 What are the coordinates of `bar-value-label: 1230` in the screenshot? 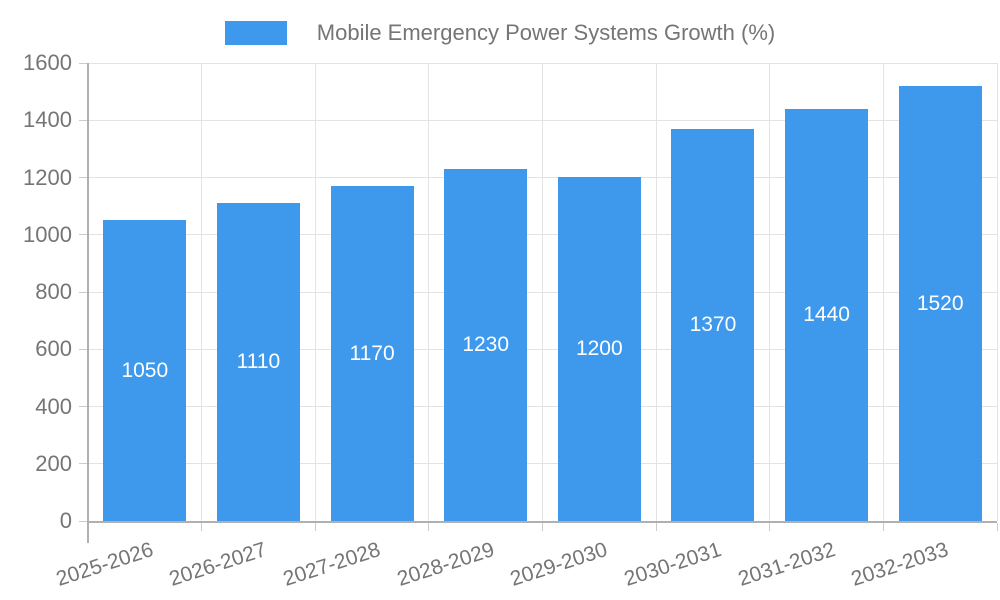 It's located at (486, 344).